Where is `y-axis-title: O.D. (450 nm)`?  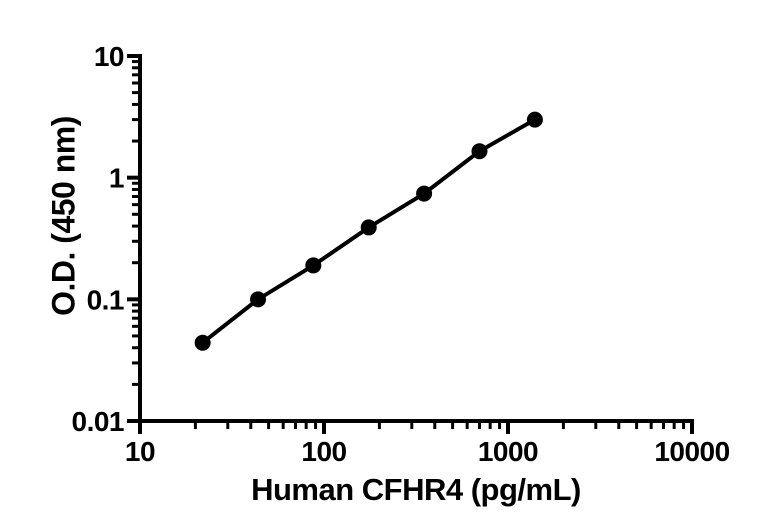
y-axis-title: O.D. (450 nm) is located at coordinates (63, 216).